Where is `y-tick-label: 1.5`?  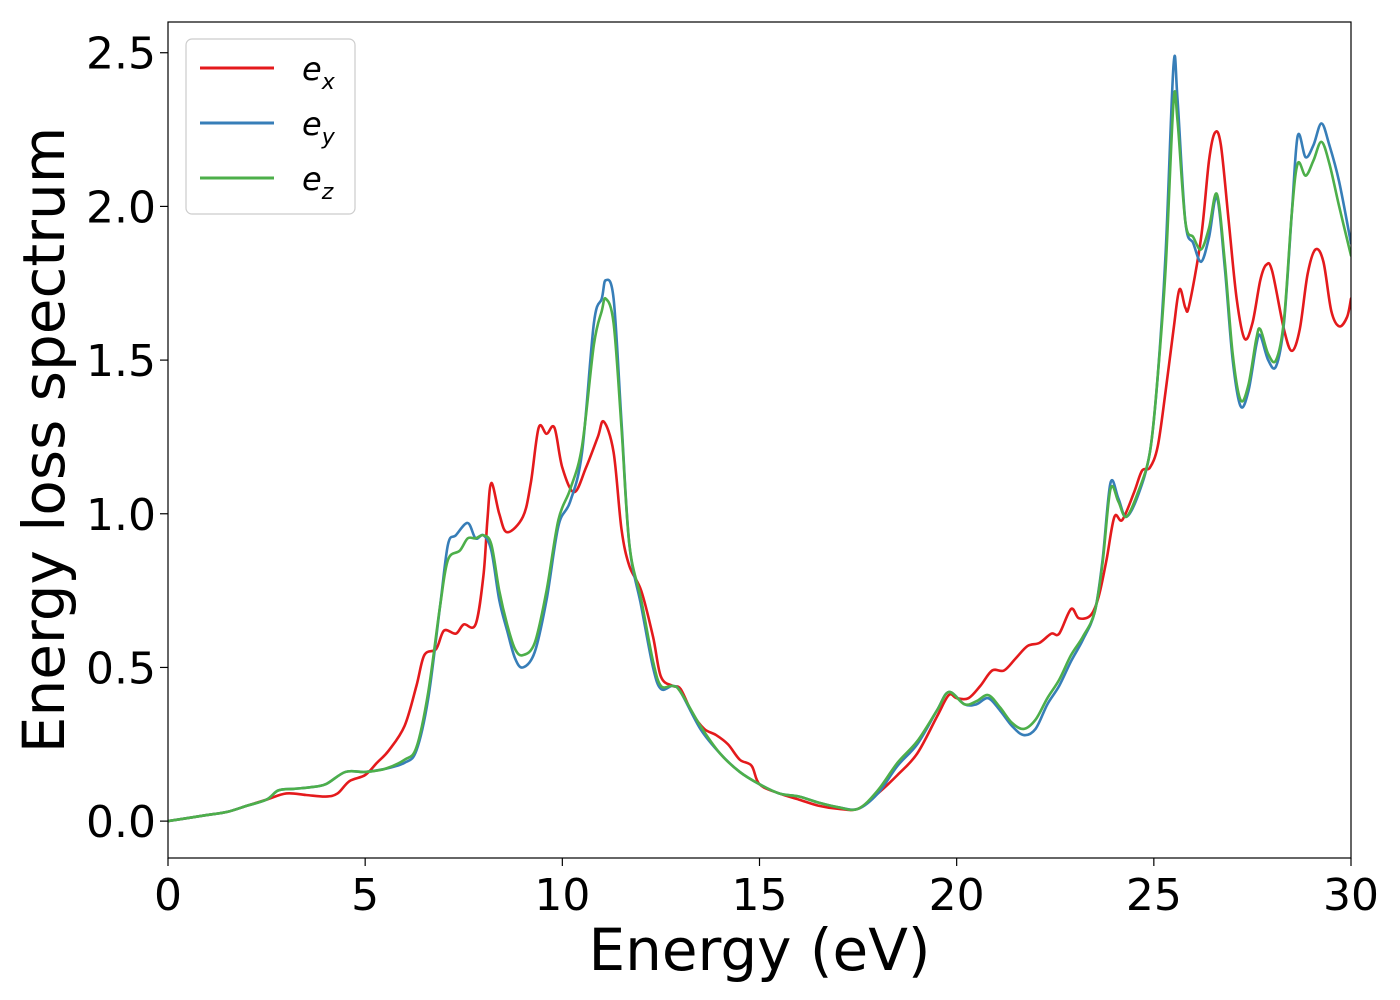 y-tick-label: 1.5 is located at coordinates (121, 361).